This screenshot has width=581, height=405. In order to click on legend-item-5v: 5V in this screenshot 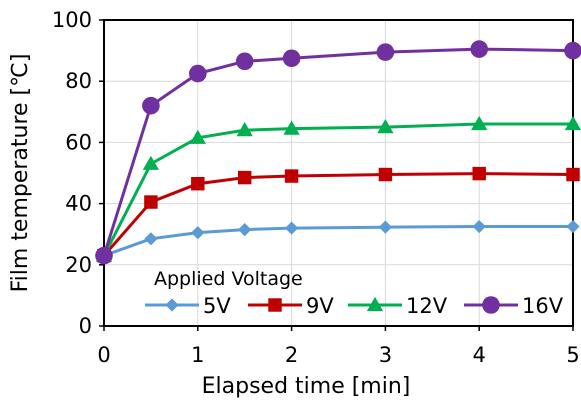, I will do `click(188, 306)`.